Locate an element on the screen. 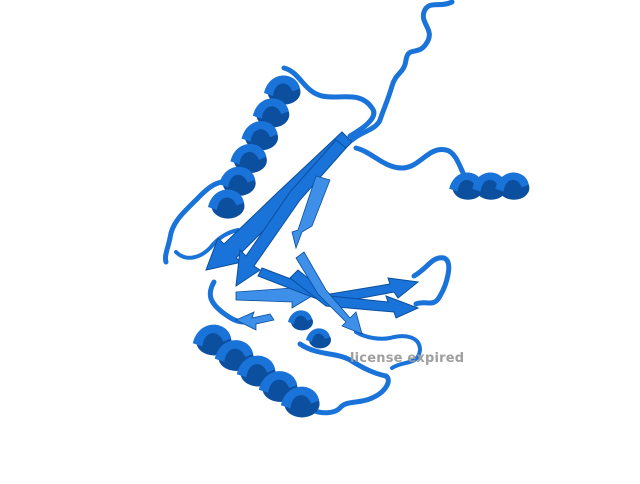 Image resolution: width=640 pixels, height=484 pixels. loop-top is located at coordinates (329, 102).